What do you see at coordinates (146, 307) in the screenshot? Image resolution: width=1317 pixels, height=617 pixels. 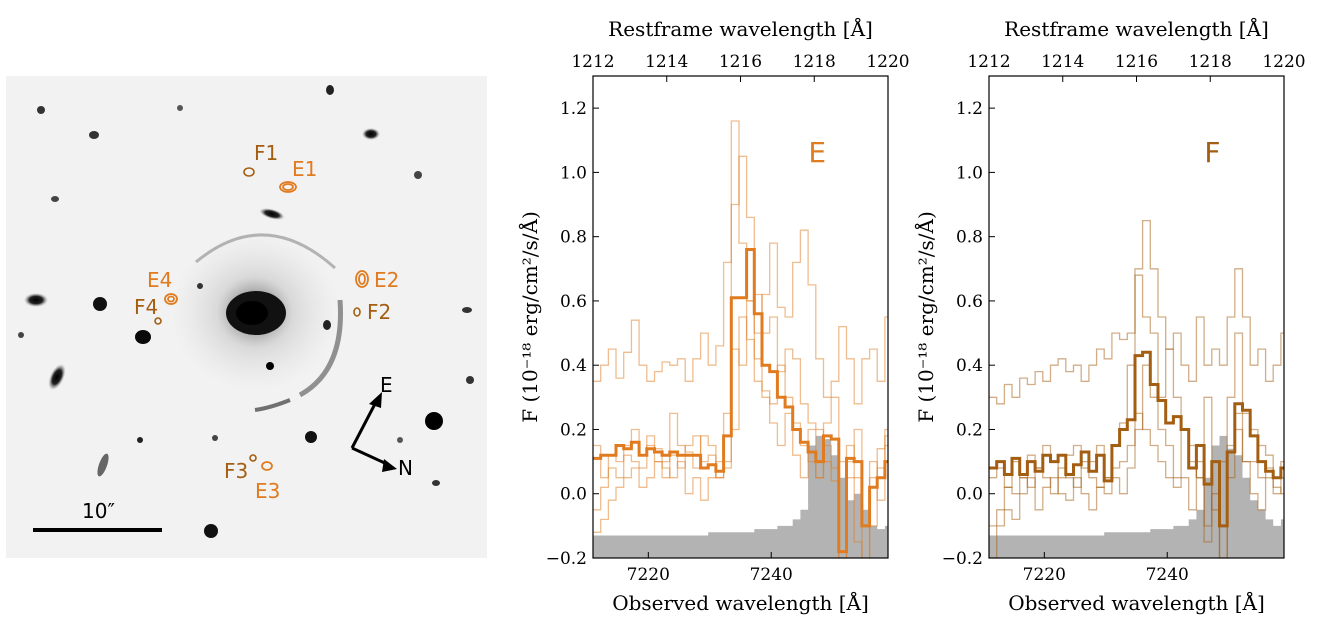 I see `label-f4: F4` at bounding box center [146, 307].